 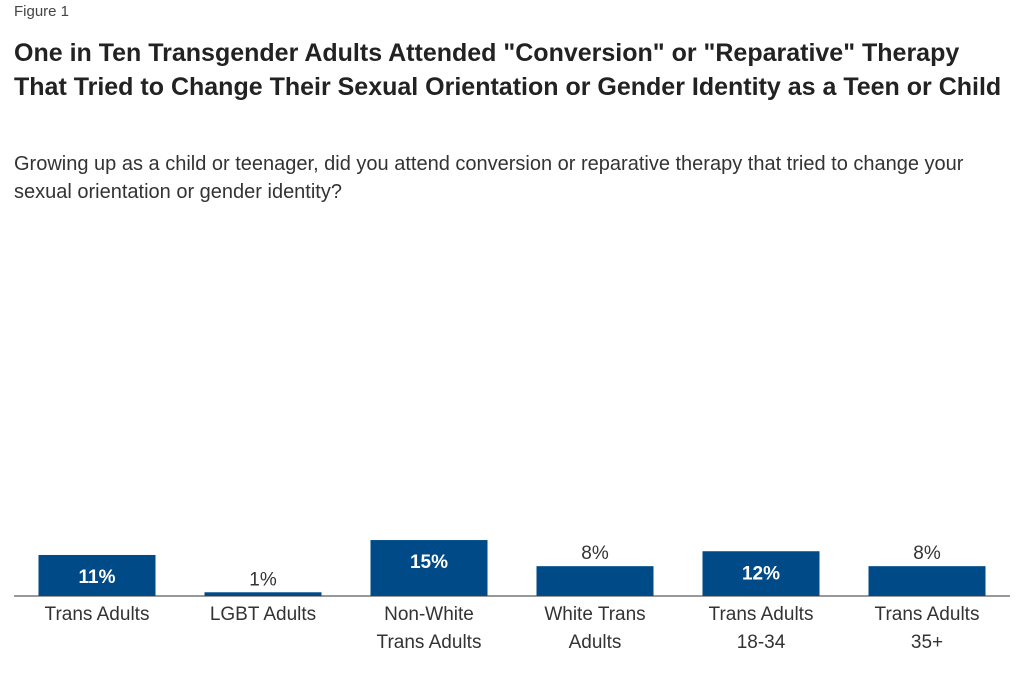 I want to click on x-tick-label: White Trans Adults, so click(x=595, y=628).